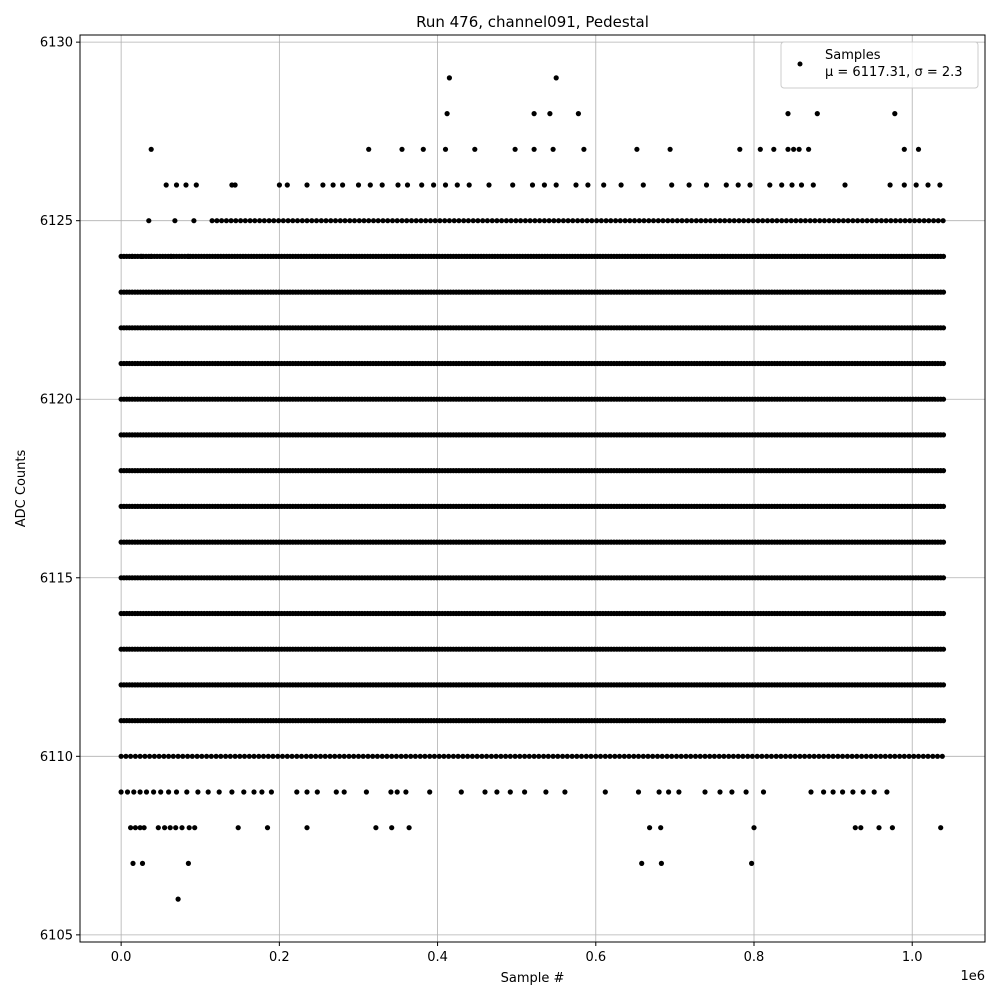 This screenshot has height=1000, width=1000. I want to click on y-tick-label: 6120, so click(56, 400).